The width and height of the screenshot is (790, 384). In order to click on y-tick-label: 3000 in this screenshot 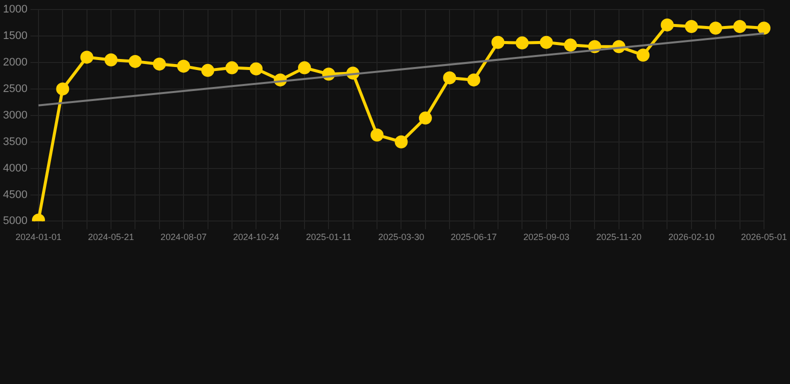, I will do `click(15, 115)`.